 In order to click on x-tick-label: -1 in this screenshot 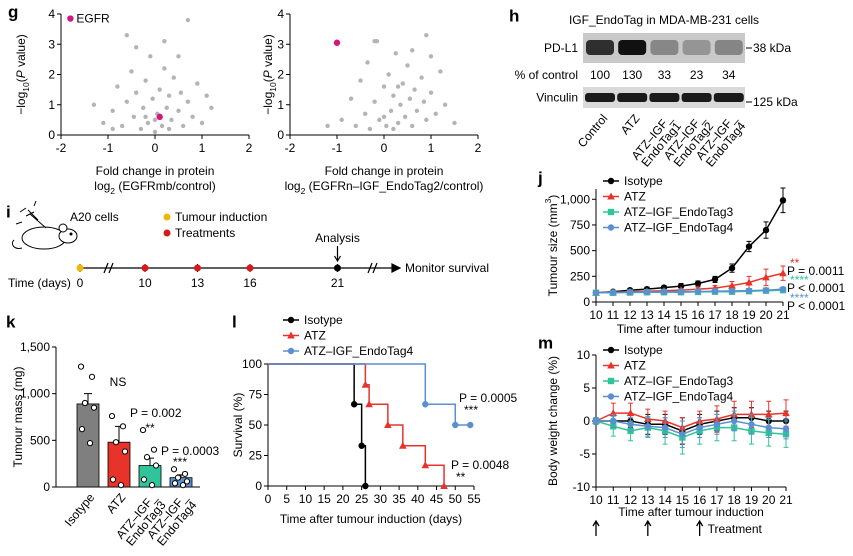, I will do `click(108, 148)`.